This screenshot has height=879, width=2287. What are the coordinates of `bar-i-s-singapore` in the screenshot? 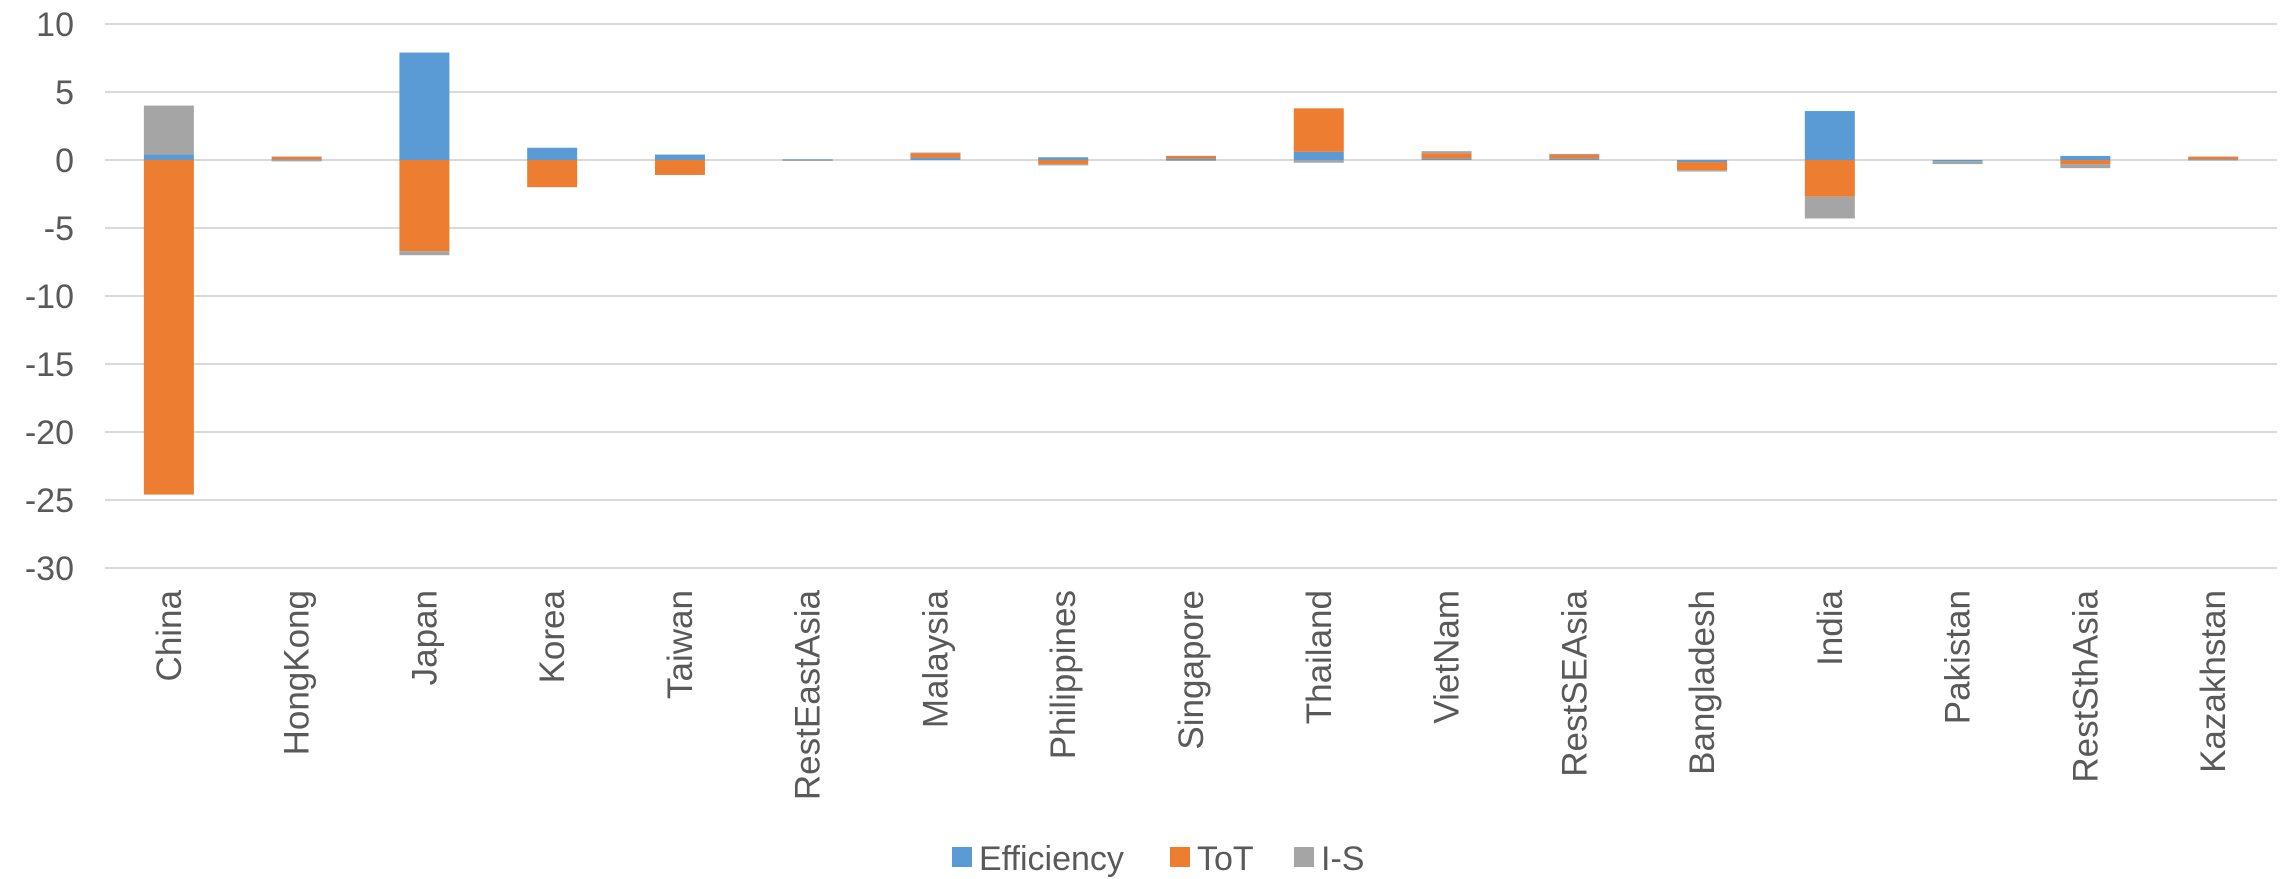 It's located at (1191, 160).